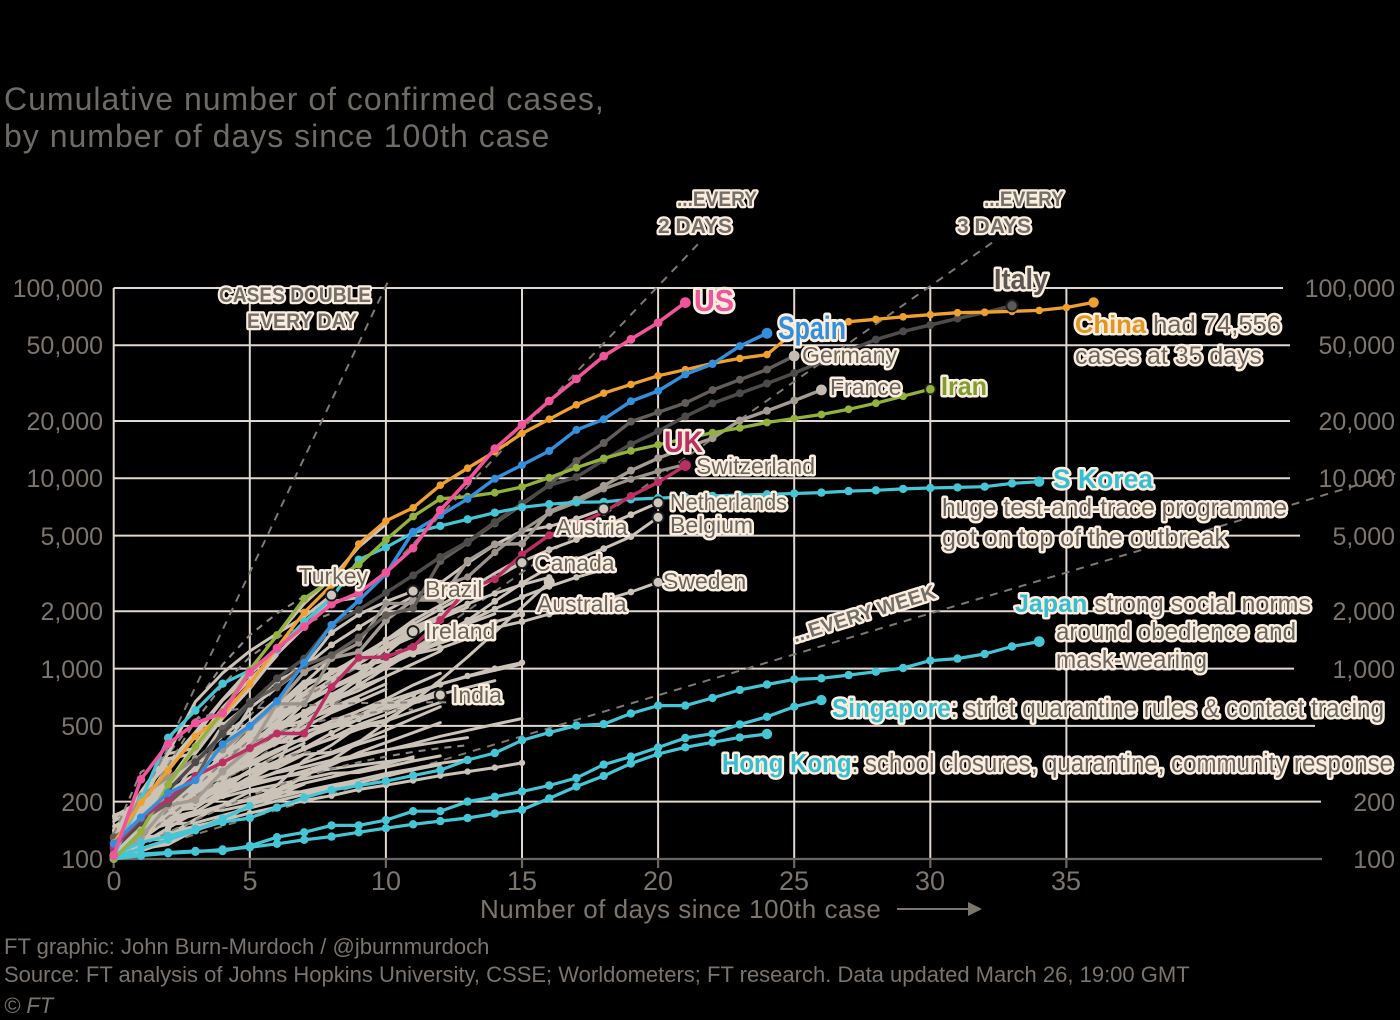 Image resolution: width=1400 pixels, height=1020 pixels. Describe the element at coordinates (755, 466) in the screenshot. I see `svg-text: Switzerland` at that location.